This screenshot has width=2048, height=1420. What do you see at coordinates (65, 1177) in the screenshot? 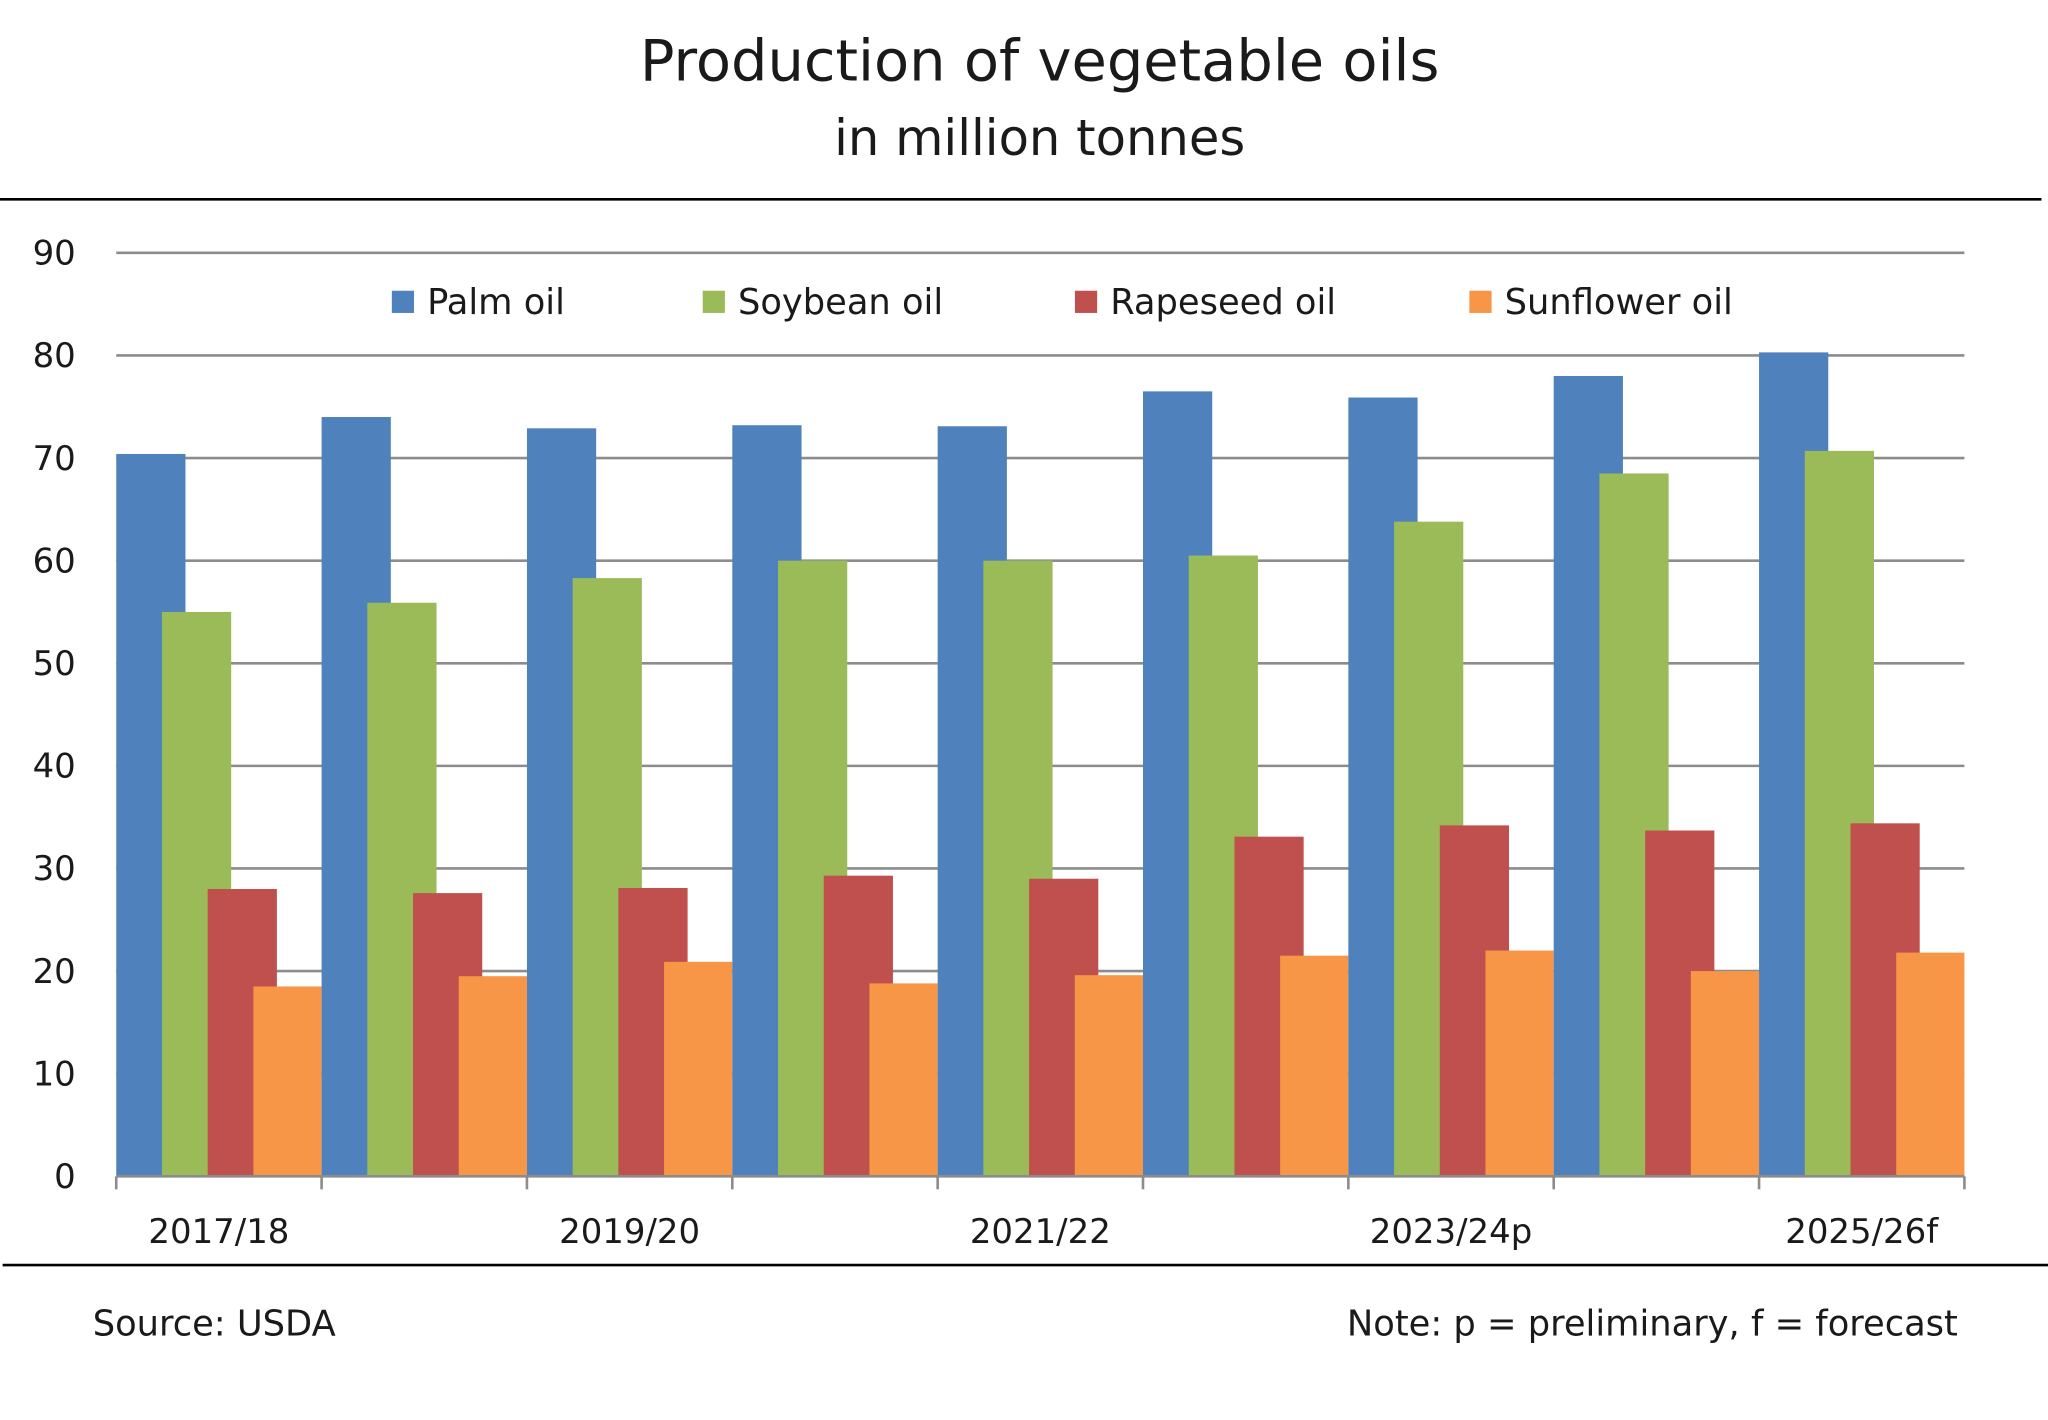
I see `y-tick-label: 0` at bounding box center [65, 1177].